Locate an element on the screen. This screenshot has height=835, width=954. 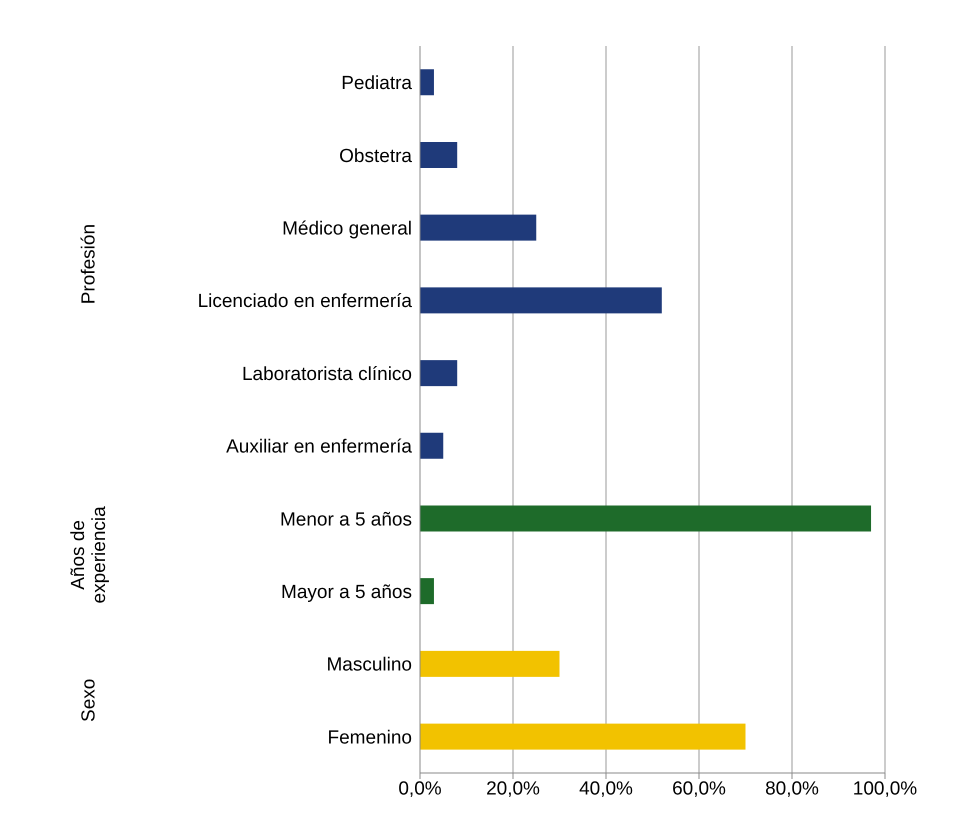
x-tick-label: 60,0% is located at coordinates (699, 789).